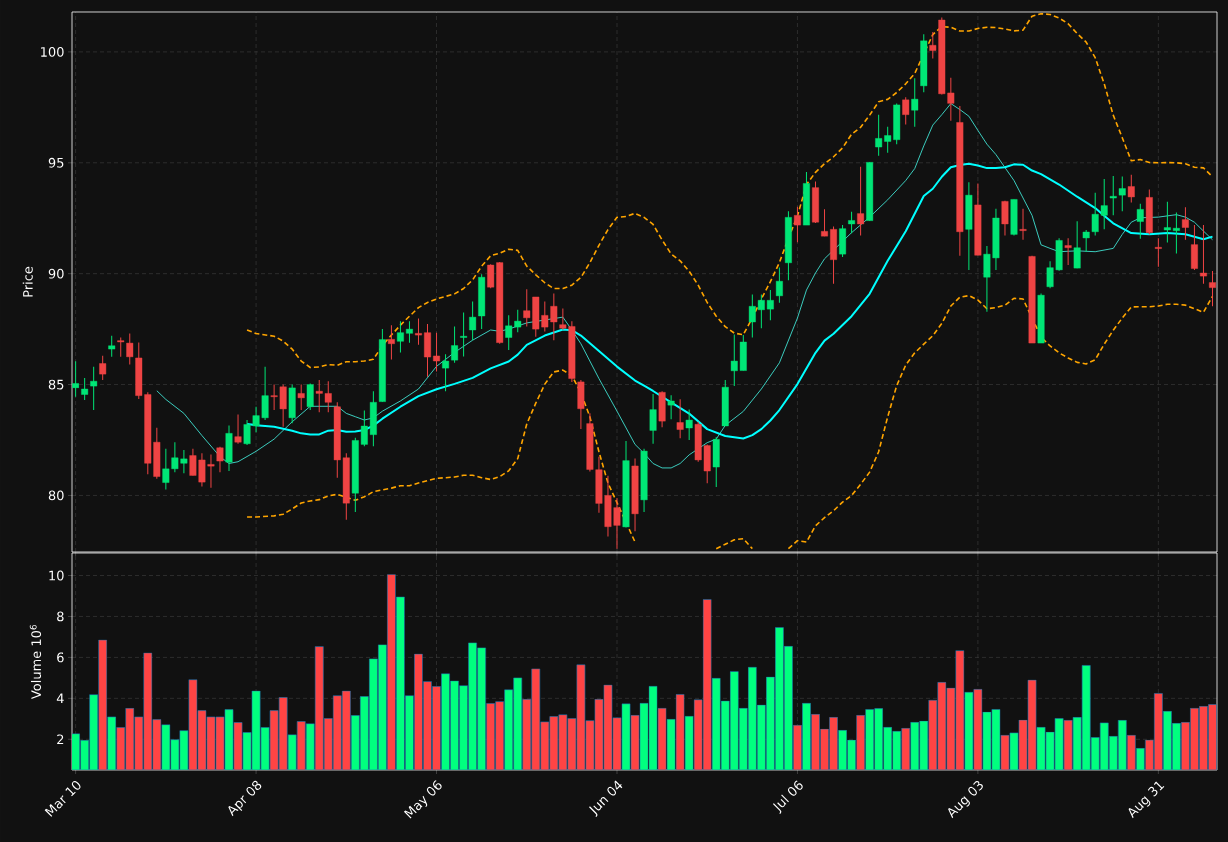  Describe the element at coordinates (27, 281) in the screenshot. I see `y-axis-title: Price` at that location.